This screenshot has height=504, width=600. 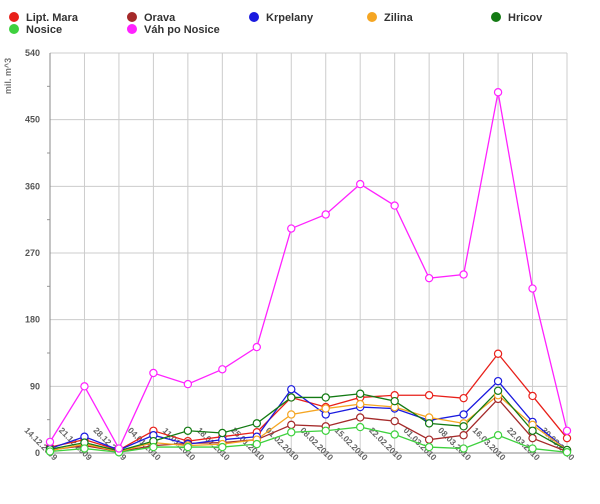 What do you see at coordinates (32, 320) in the screenshot?
I see `y-tick-label: 180` at bounding box center [32, 320].